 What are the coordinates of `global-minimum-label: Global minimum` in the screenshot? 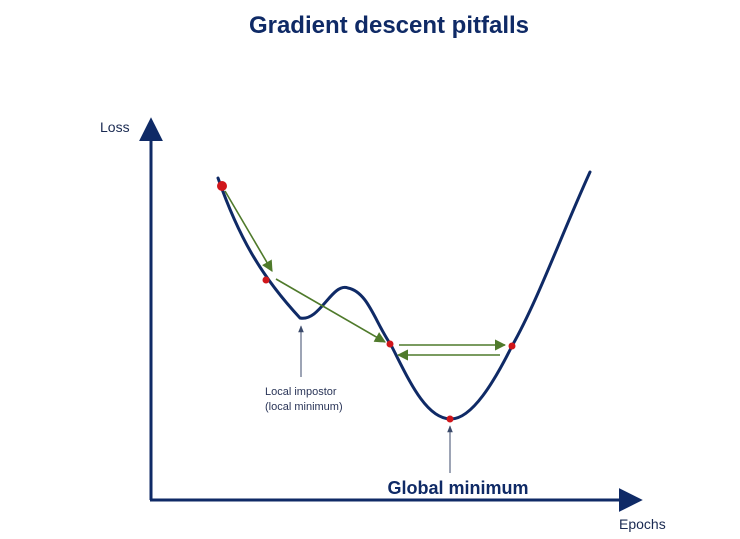 It's located at (457, 488).